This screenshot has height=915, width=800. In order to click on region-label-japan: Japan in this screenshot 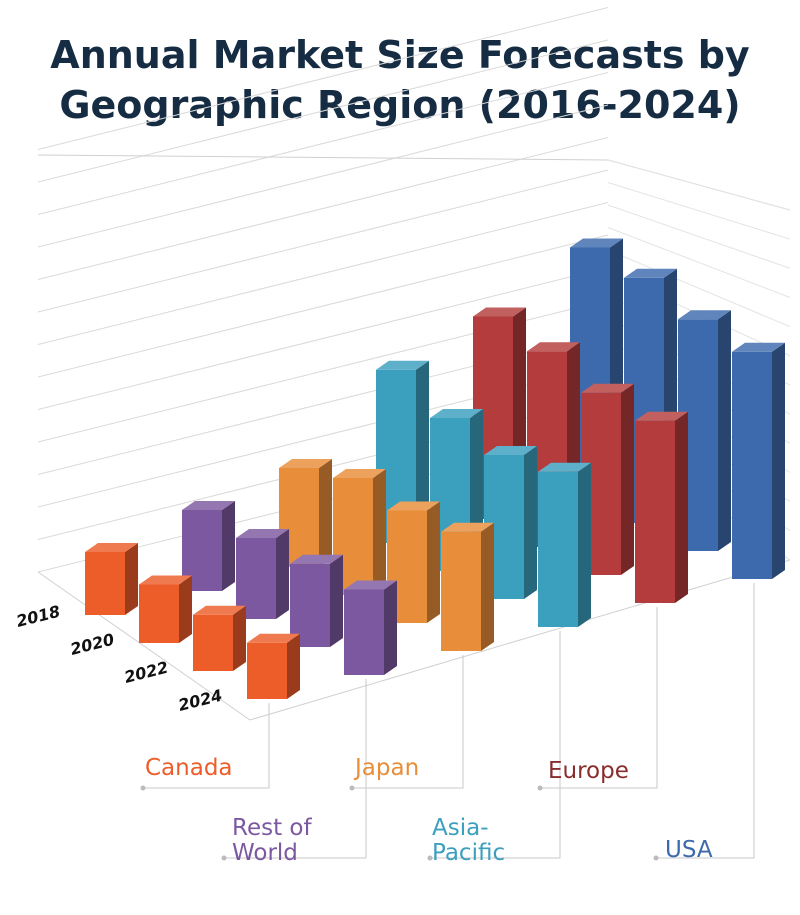, I will do `click(386, 768)`.